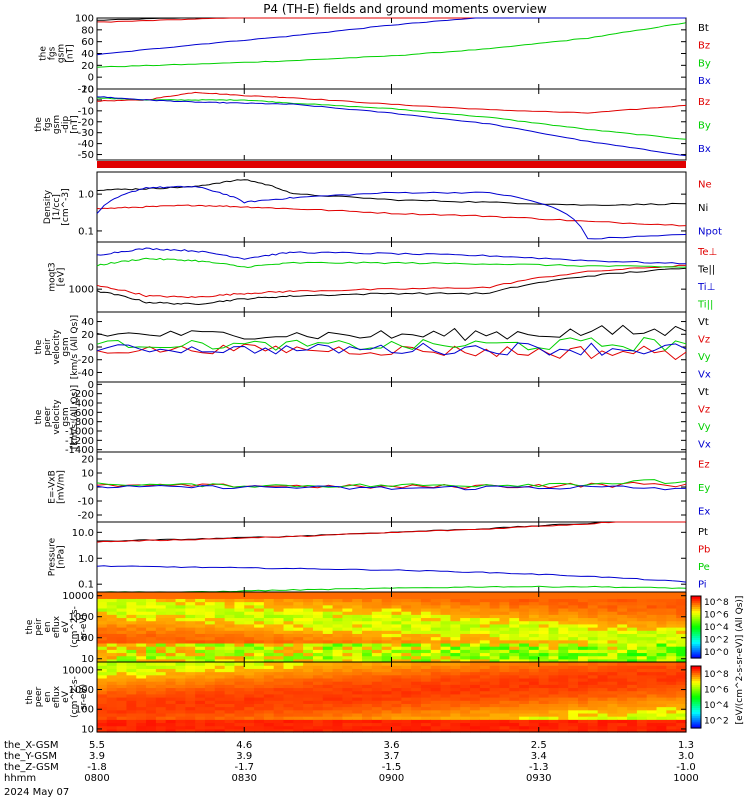 This screenshot has height=800, width=750. Describe the element at coordinates (704, 511) in the screenshot. I see `legend-e-field: Ex` at that location.